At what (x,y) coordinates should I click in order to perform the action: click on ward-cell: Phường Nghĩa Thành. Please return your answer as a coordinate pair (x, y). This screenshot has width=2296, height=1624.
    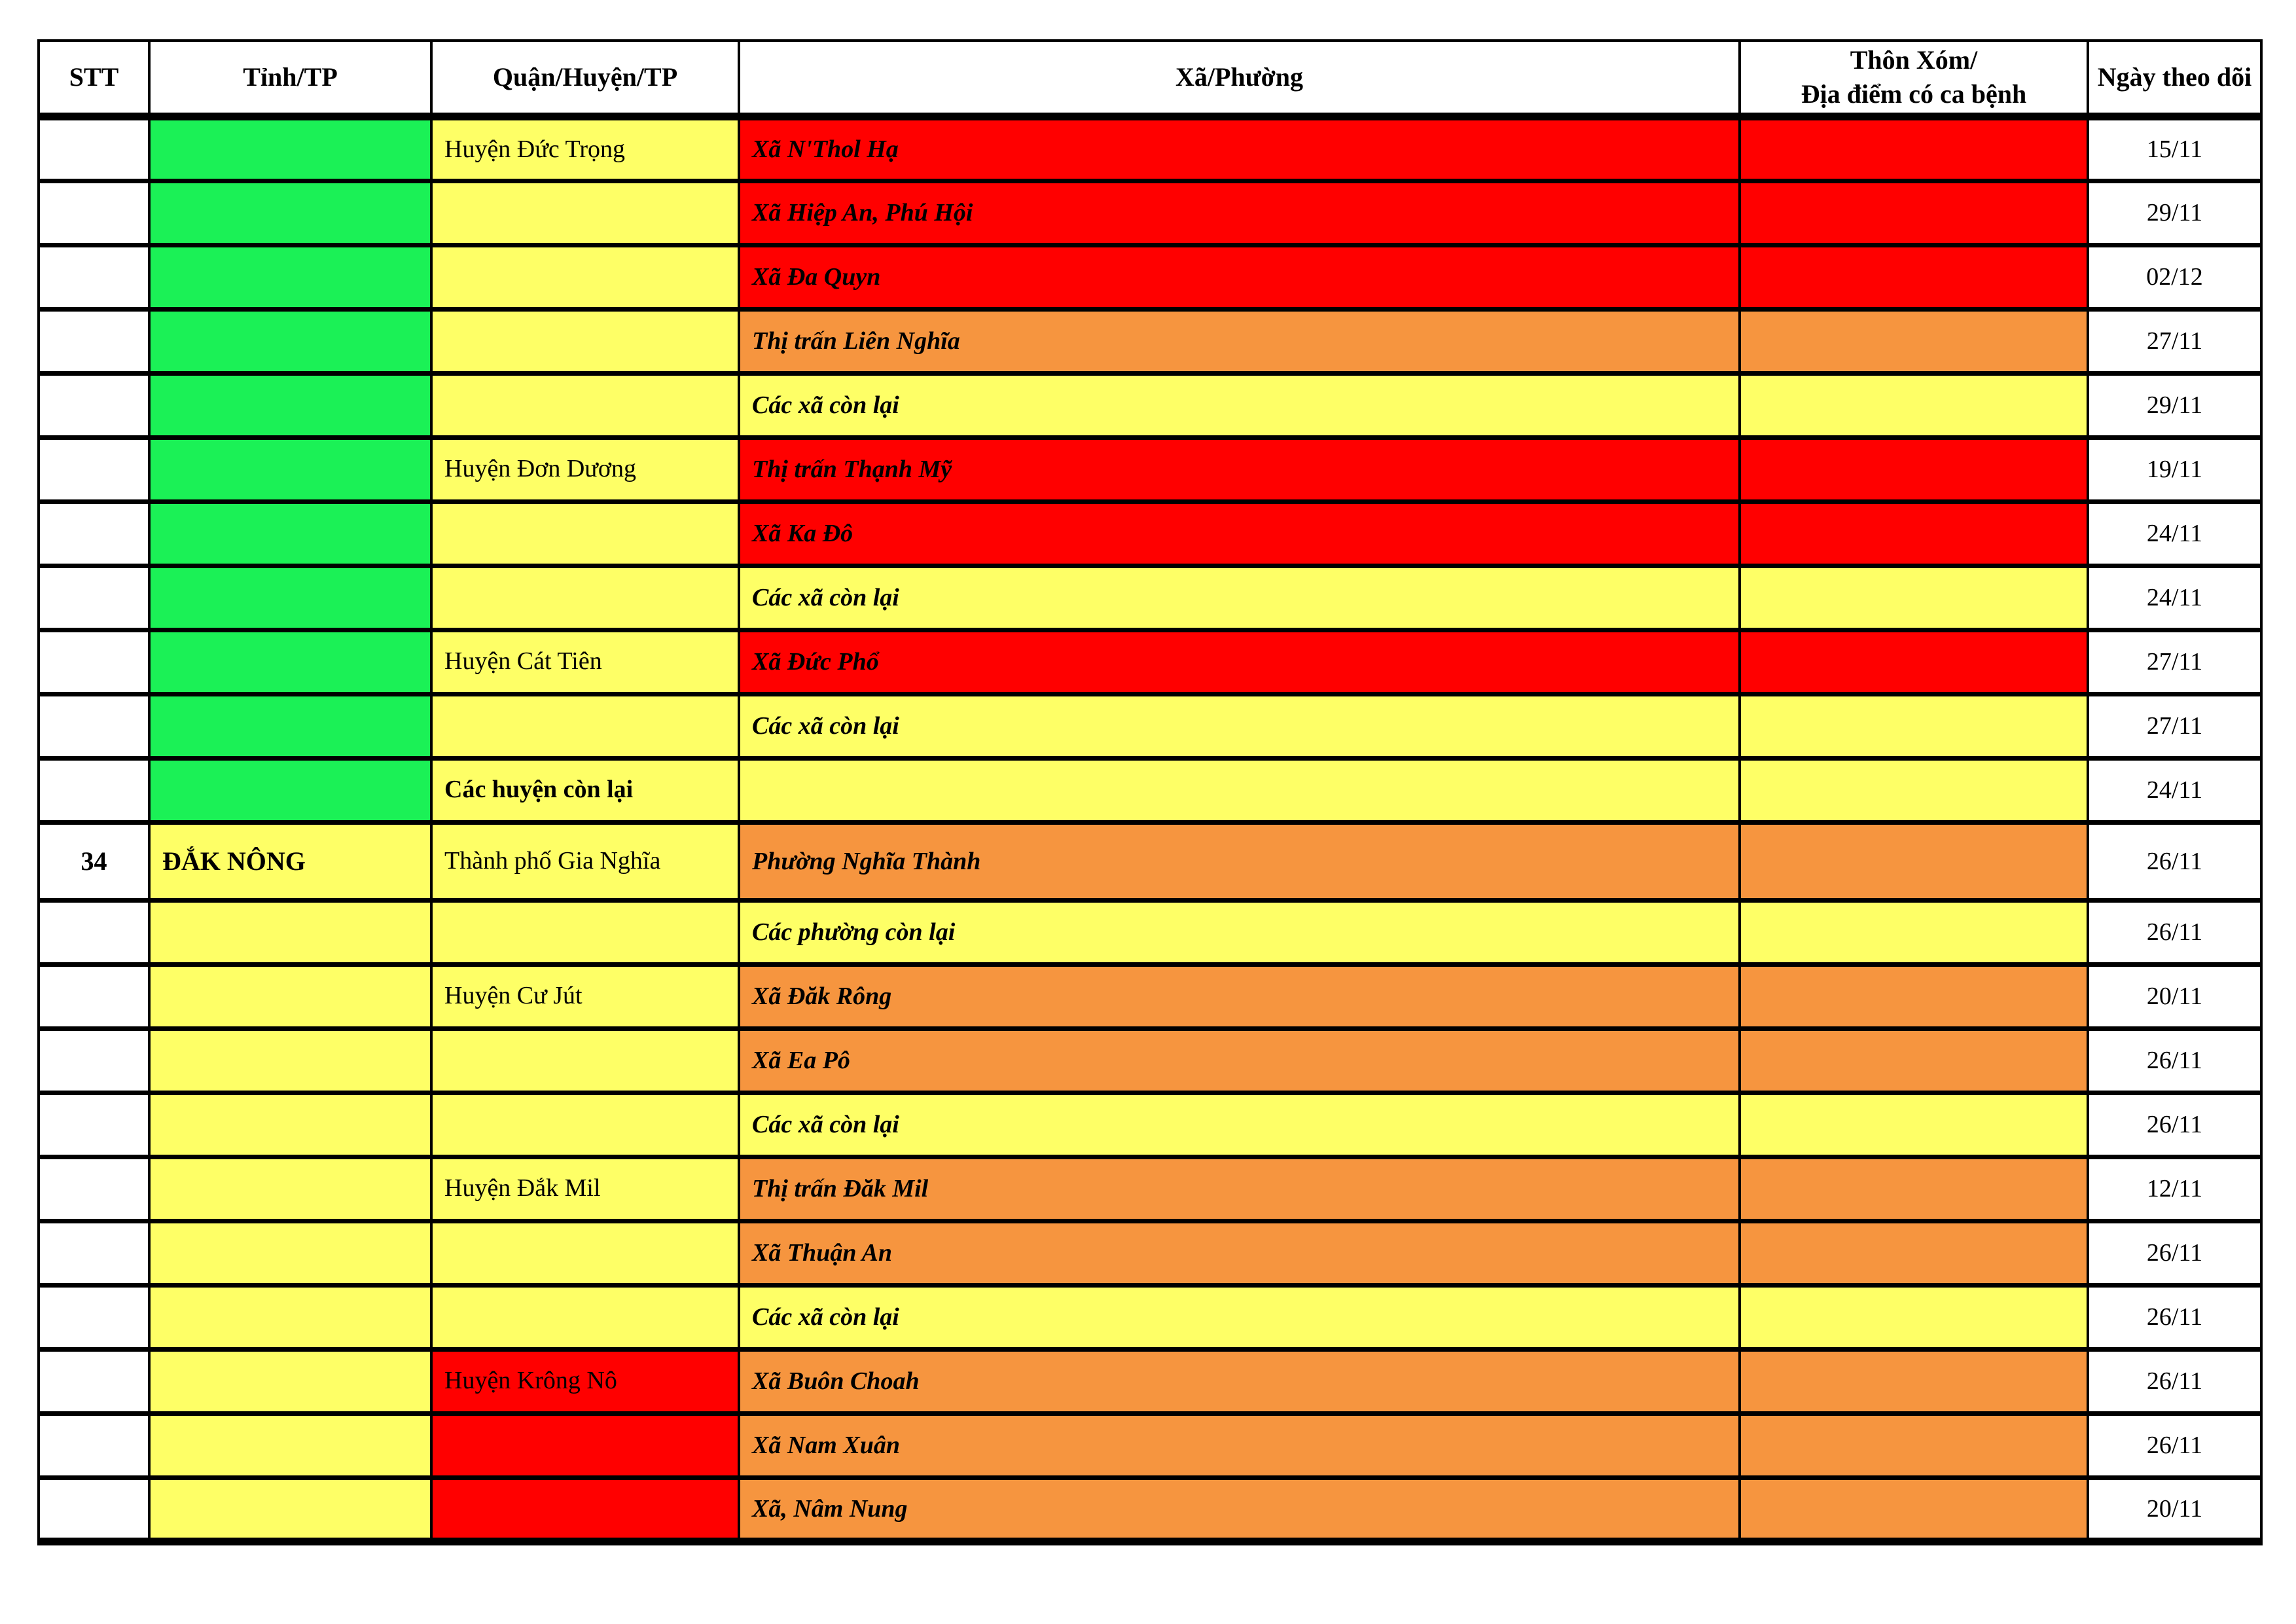
    Looking at the image, I should click on (1239, 861).